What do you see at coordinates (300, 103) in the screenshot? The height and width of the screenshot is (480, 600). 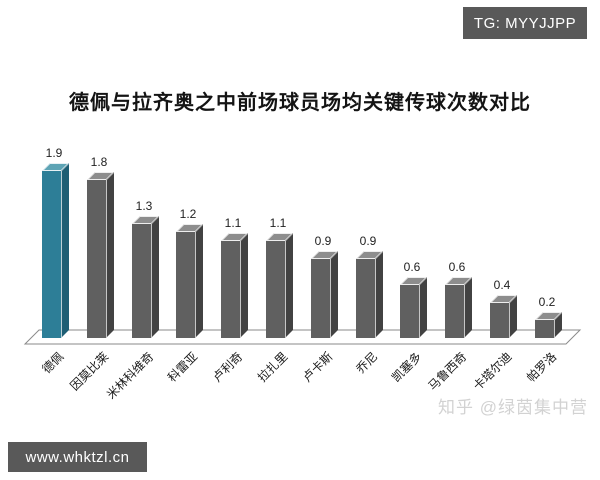 I see `chart-title: 德佩与拉齐奥之中前场球员场均关键传球次数对比` at bounding box center [300, 103].